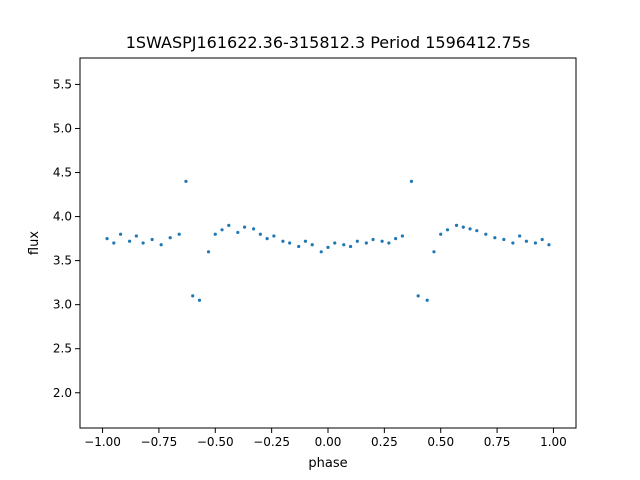  I want to click on y-tick-label: 2.0, so click(62, 393).